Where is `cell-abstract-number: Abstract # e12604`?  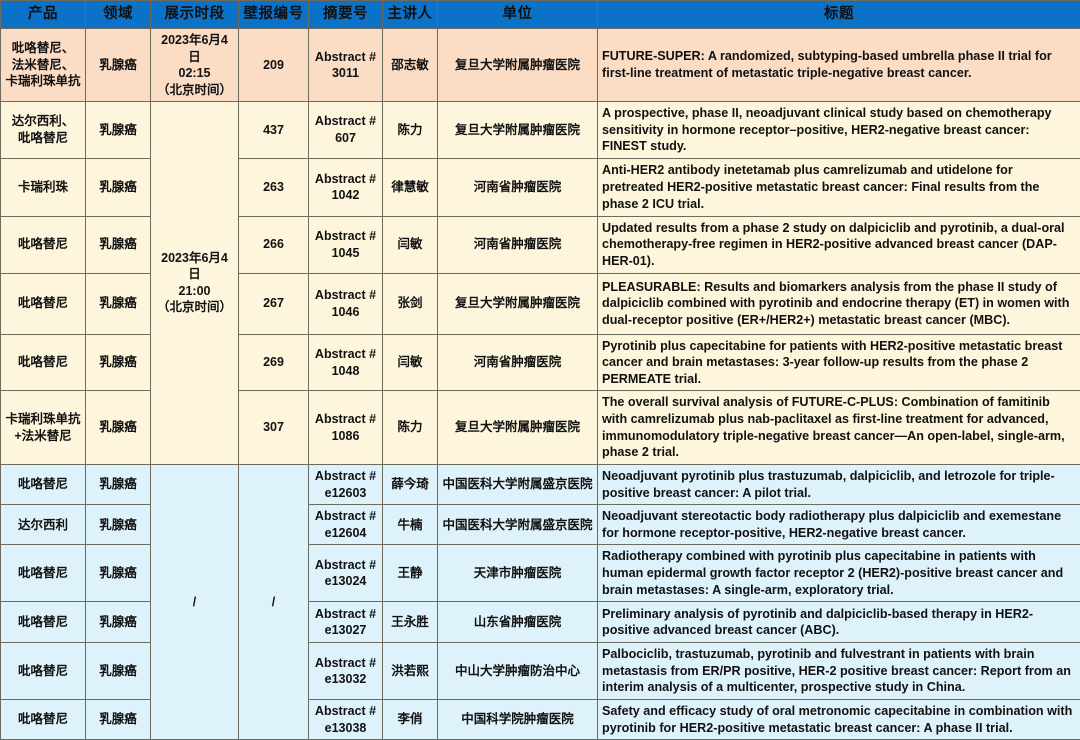 cell-abstract-number: Abstract # e12604 is located at coordinates (346, 525).